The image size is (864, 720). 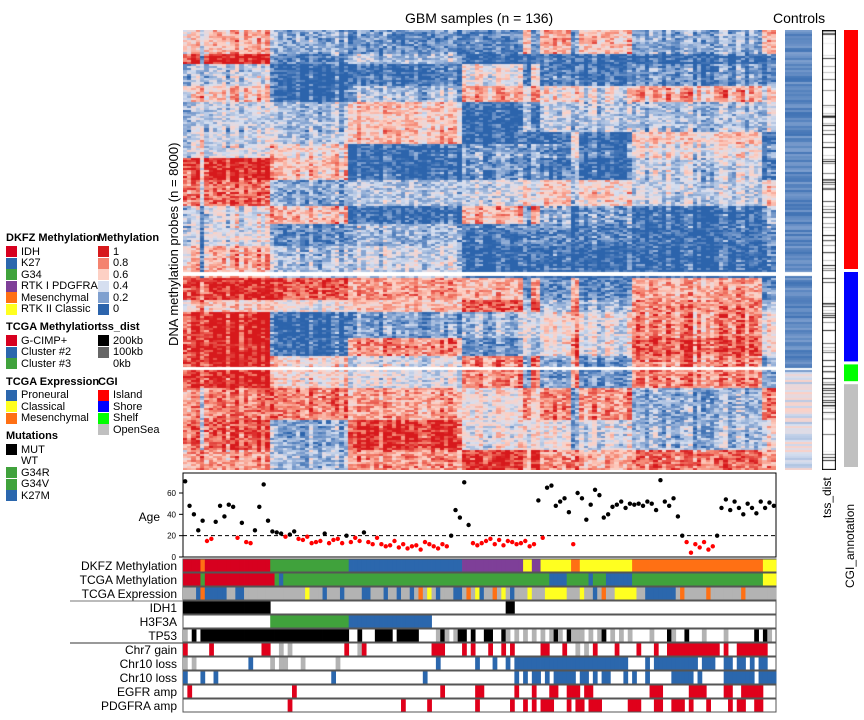 I want to click on age-tick-label: 20, so click(x=171, y=536).